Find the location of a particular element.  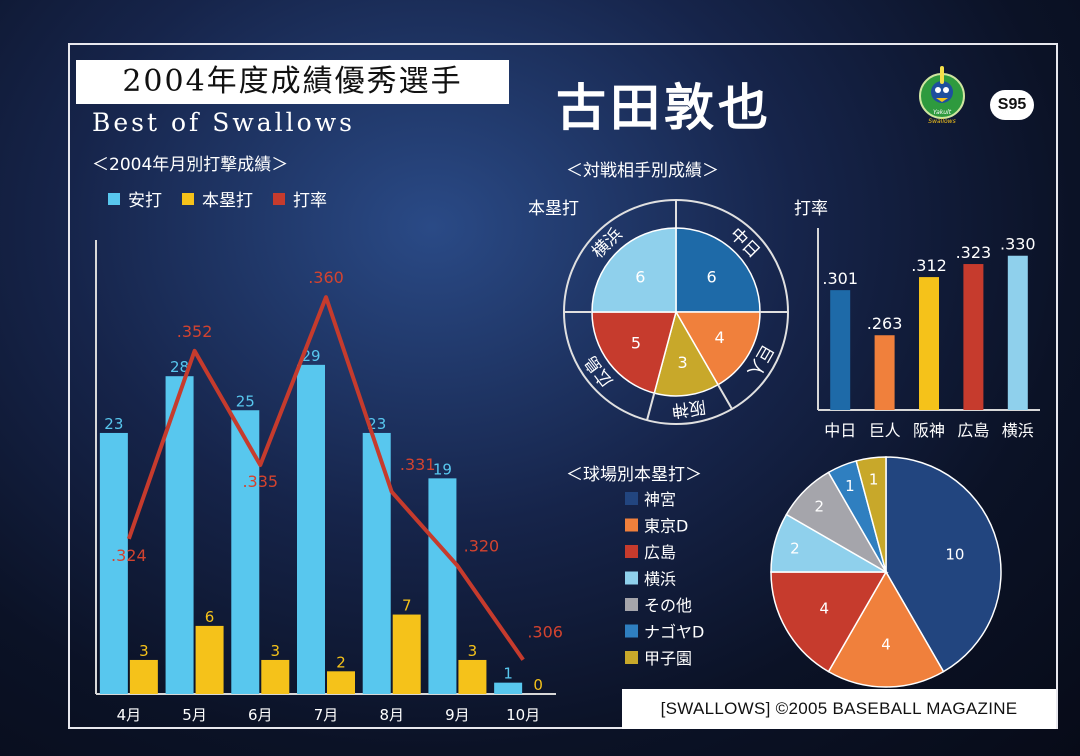

title-box: 2004年度成績優秀選手 is located at coordinates (292, 82).